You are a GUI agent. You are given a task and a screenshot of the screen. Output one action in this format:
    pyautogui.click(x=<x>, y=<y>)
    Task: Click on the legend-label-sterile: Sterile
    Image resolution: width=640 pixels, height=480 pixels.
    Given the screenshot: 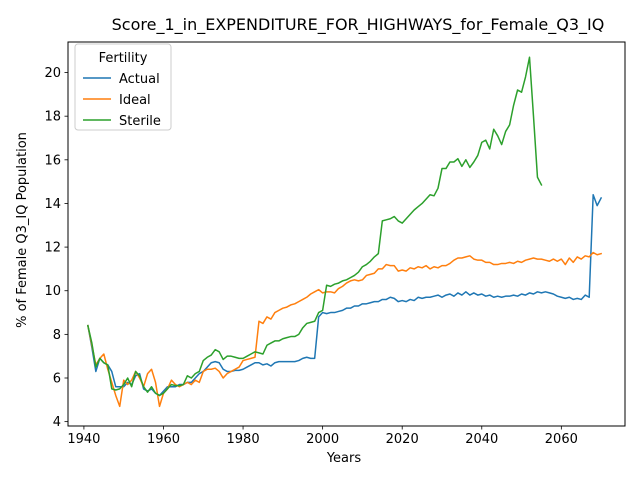 What is the action you would take?
    pyautogui.click(x=140, y=121)
    